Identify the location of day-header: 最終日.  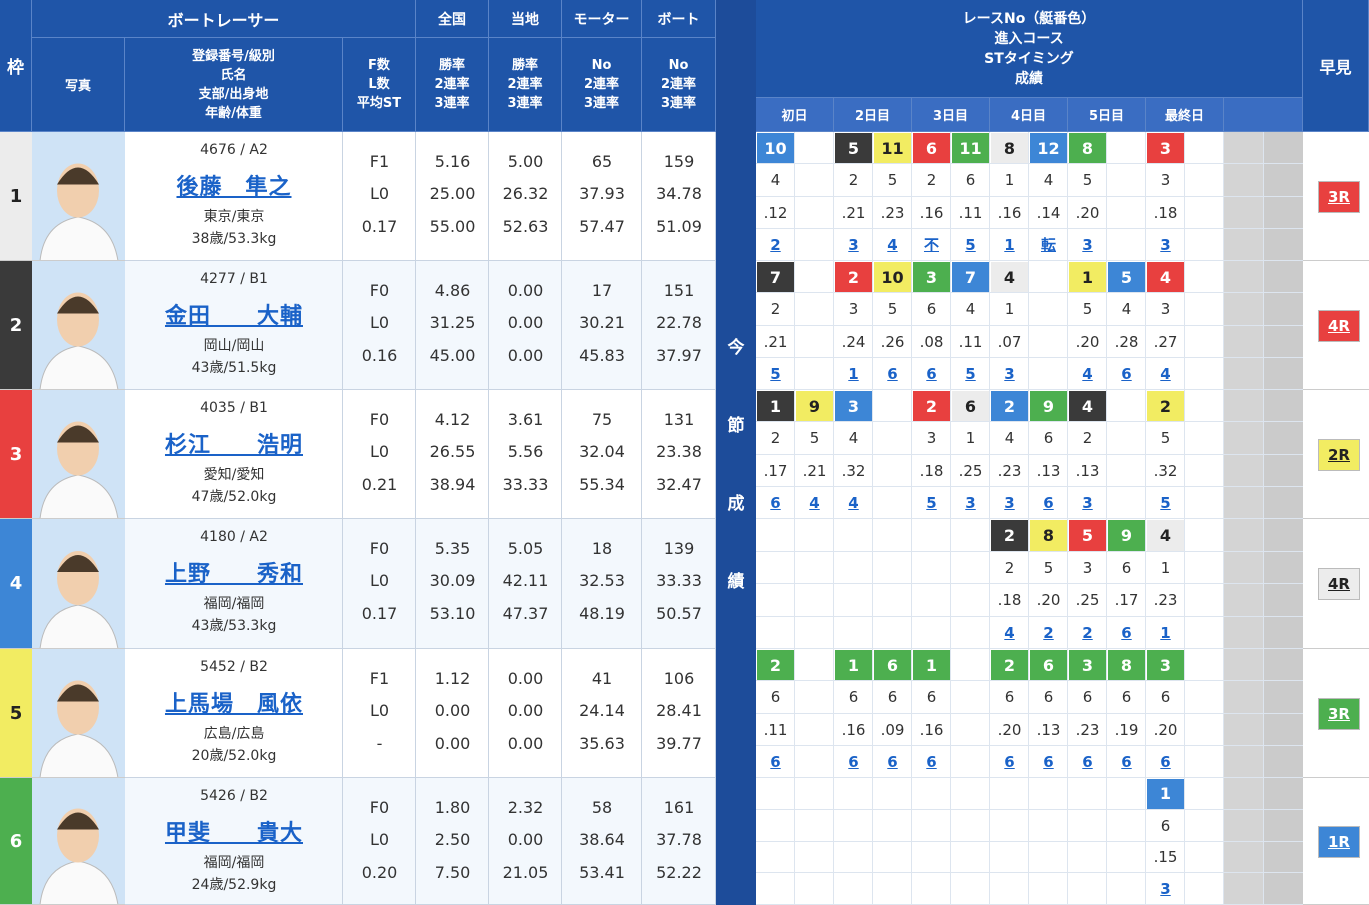
(1185, 115).